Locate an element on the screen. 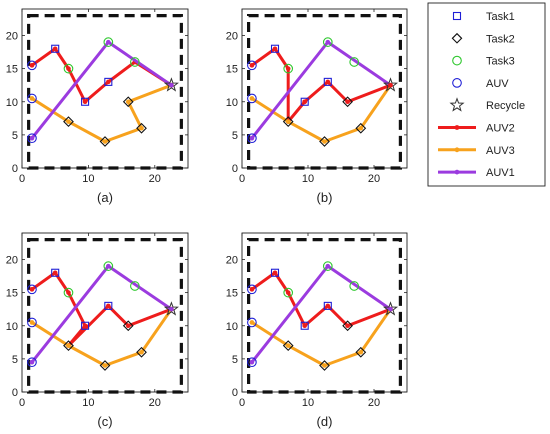  legend-task2-marker is located at coordinates (457, 38).